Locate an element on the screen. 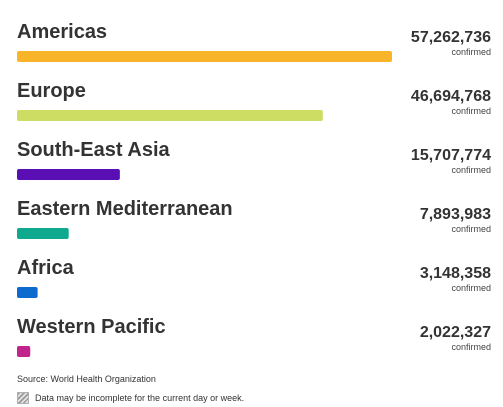 This screenshot has width=503, height=407. unit-label-eastern-mediterranean: confirmed is located at coordinates (471, 229).